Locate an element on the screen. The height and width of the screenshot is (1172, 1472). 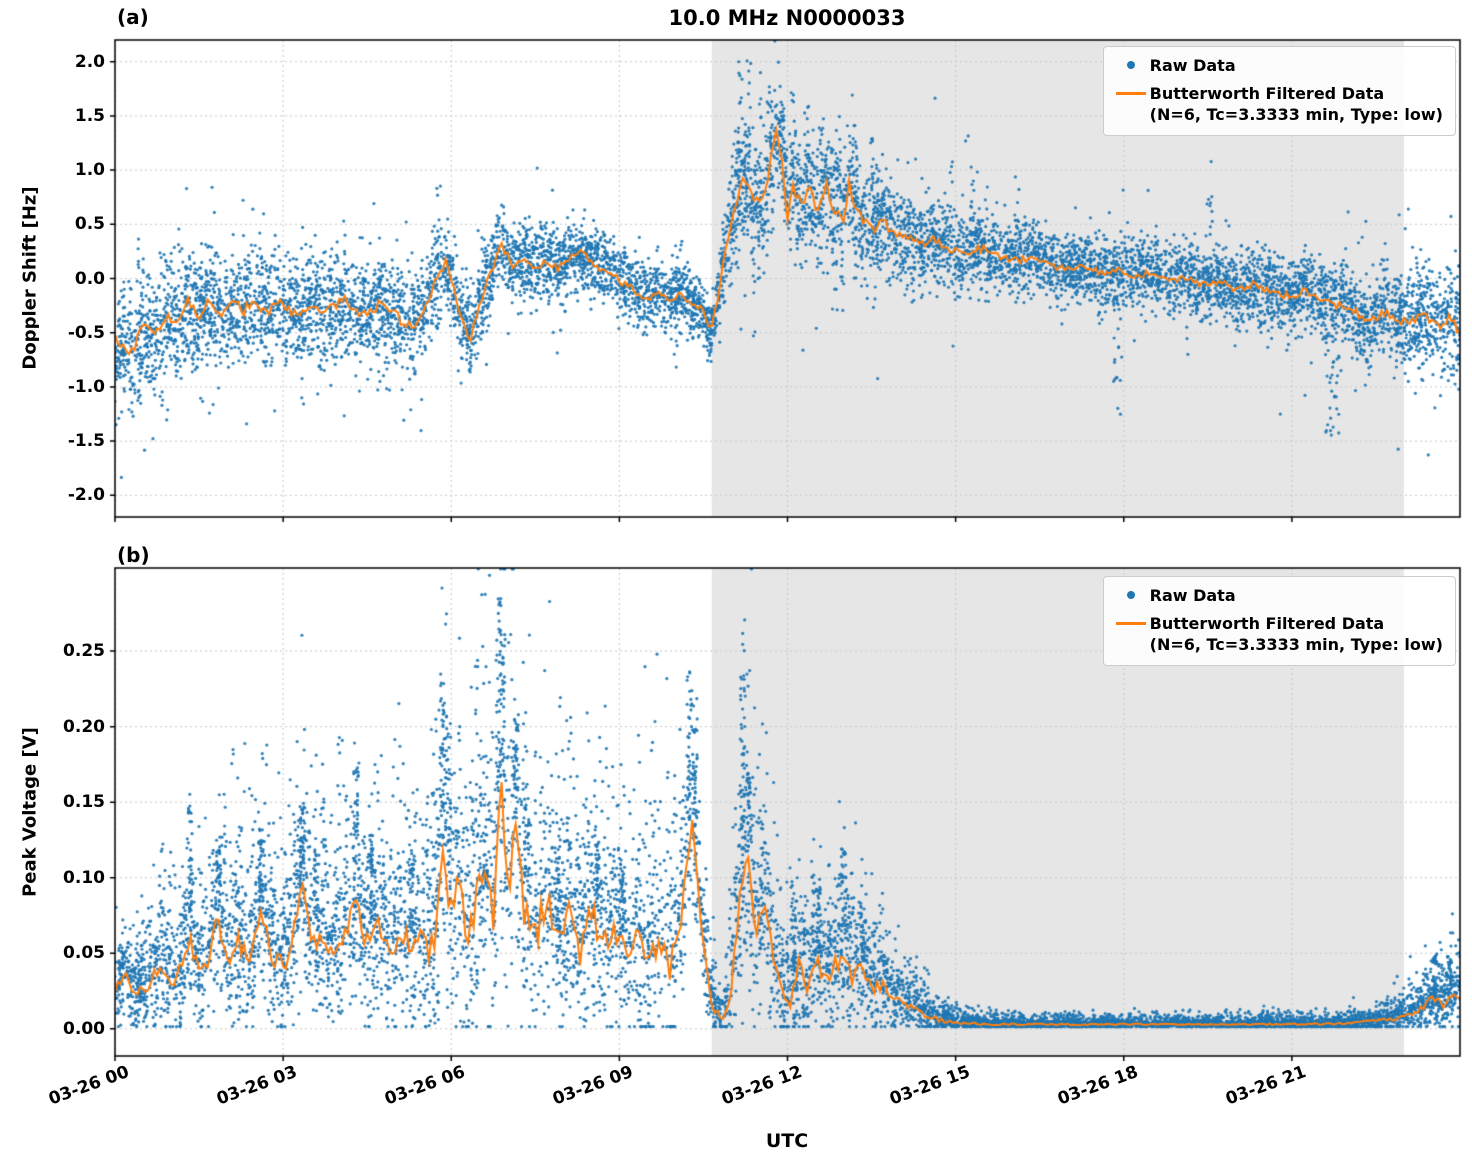
y-tick-label: 0.00 is located at coordinates (84, 1028).